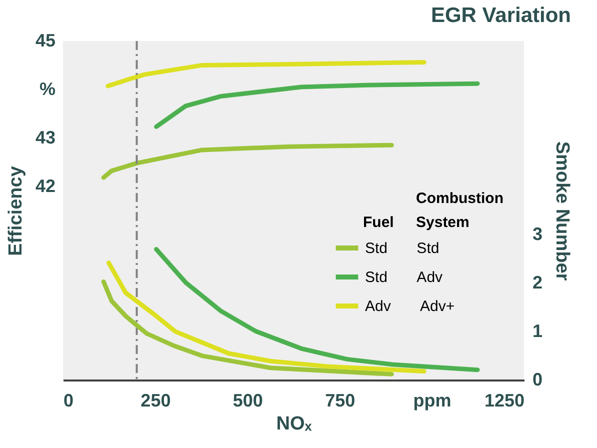 This screenshot has height=448, width=597. Describe the element at coordinates (501, 15) in the screenshot. I see `chart-title: EGR Variation` at that location.